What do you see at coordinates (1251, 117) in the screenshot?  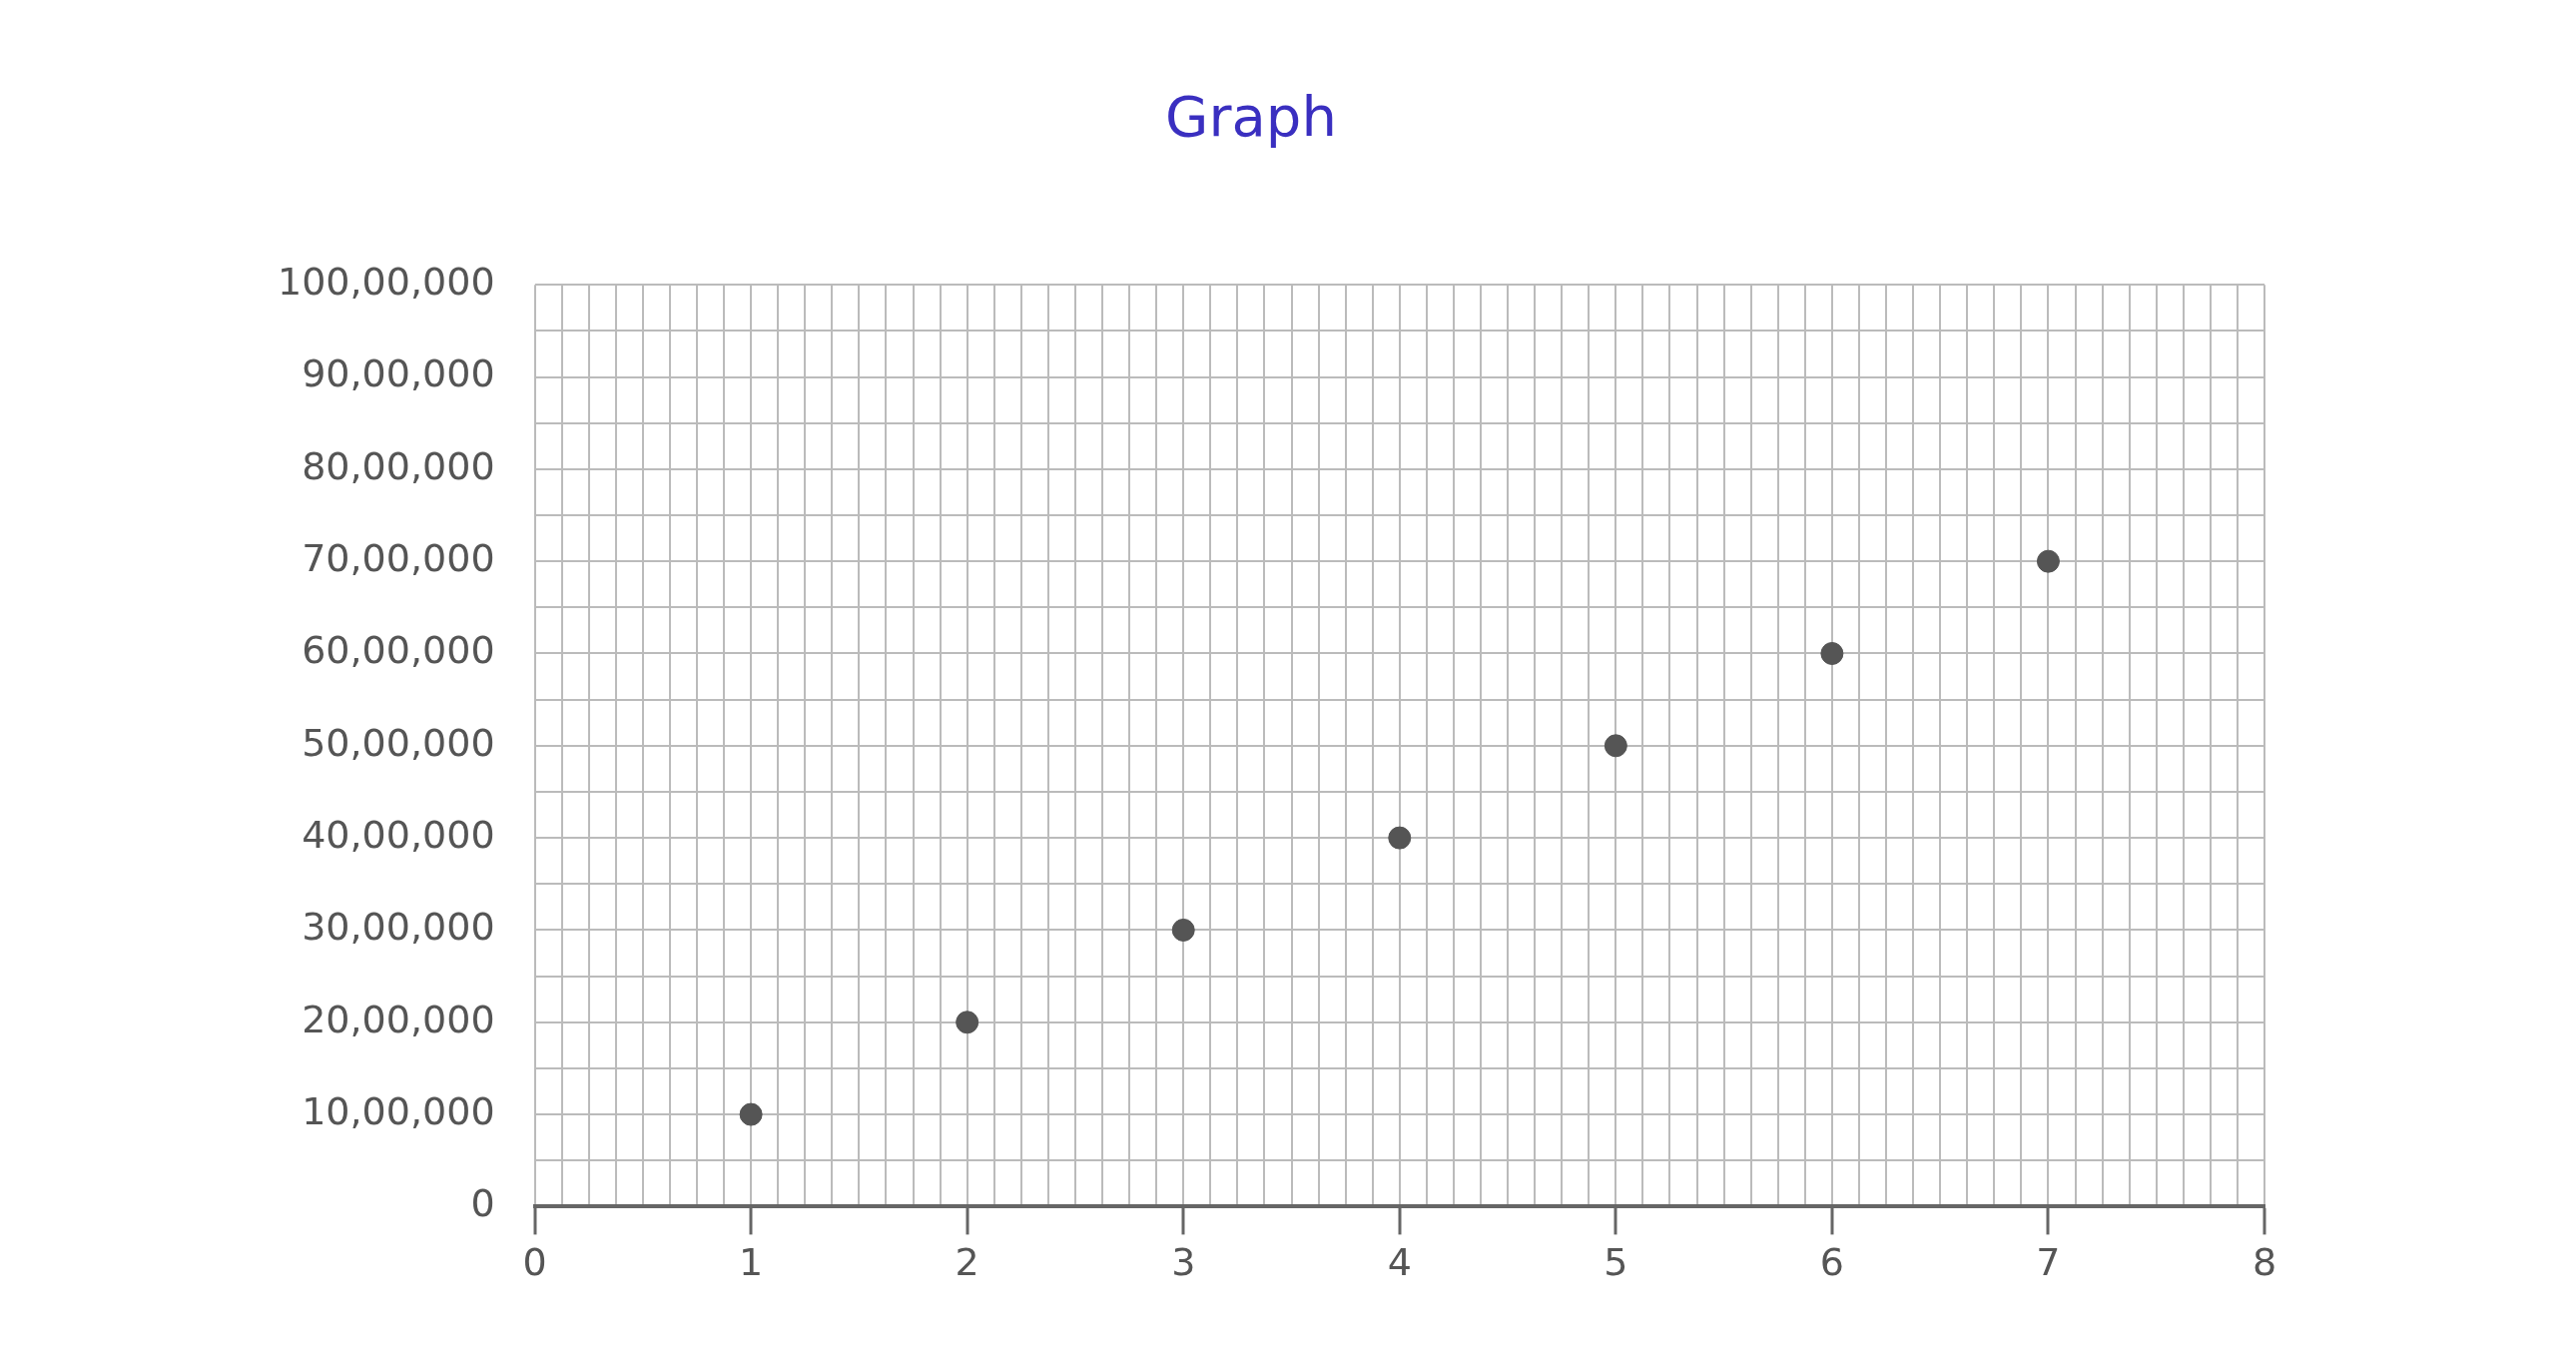 I see `chart-title: Graph` at bounding box center [1251, 117].